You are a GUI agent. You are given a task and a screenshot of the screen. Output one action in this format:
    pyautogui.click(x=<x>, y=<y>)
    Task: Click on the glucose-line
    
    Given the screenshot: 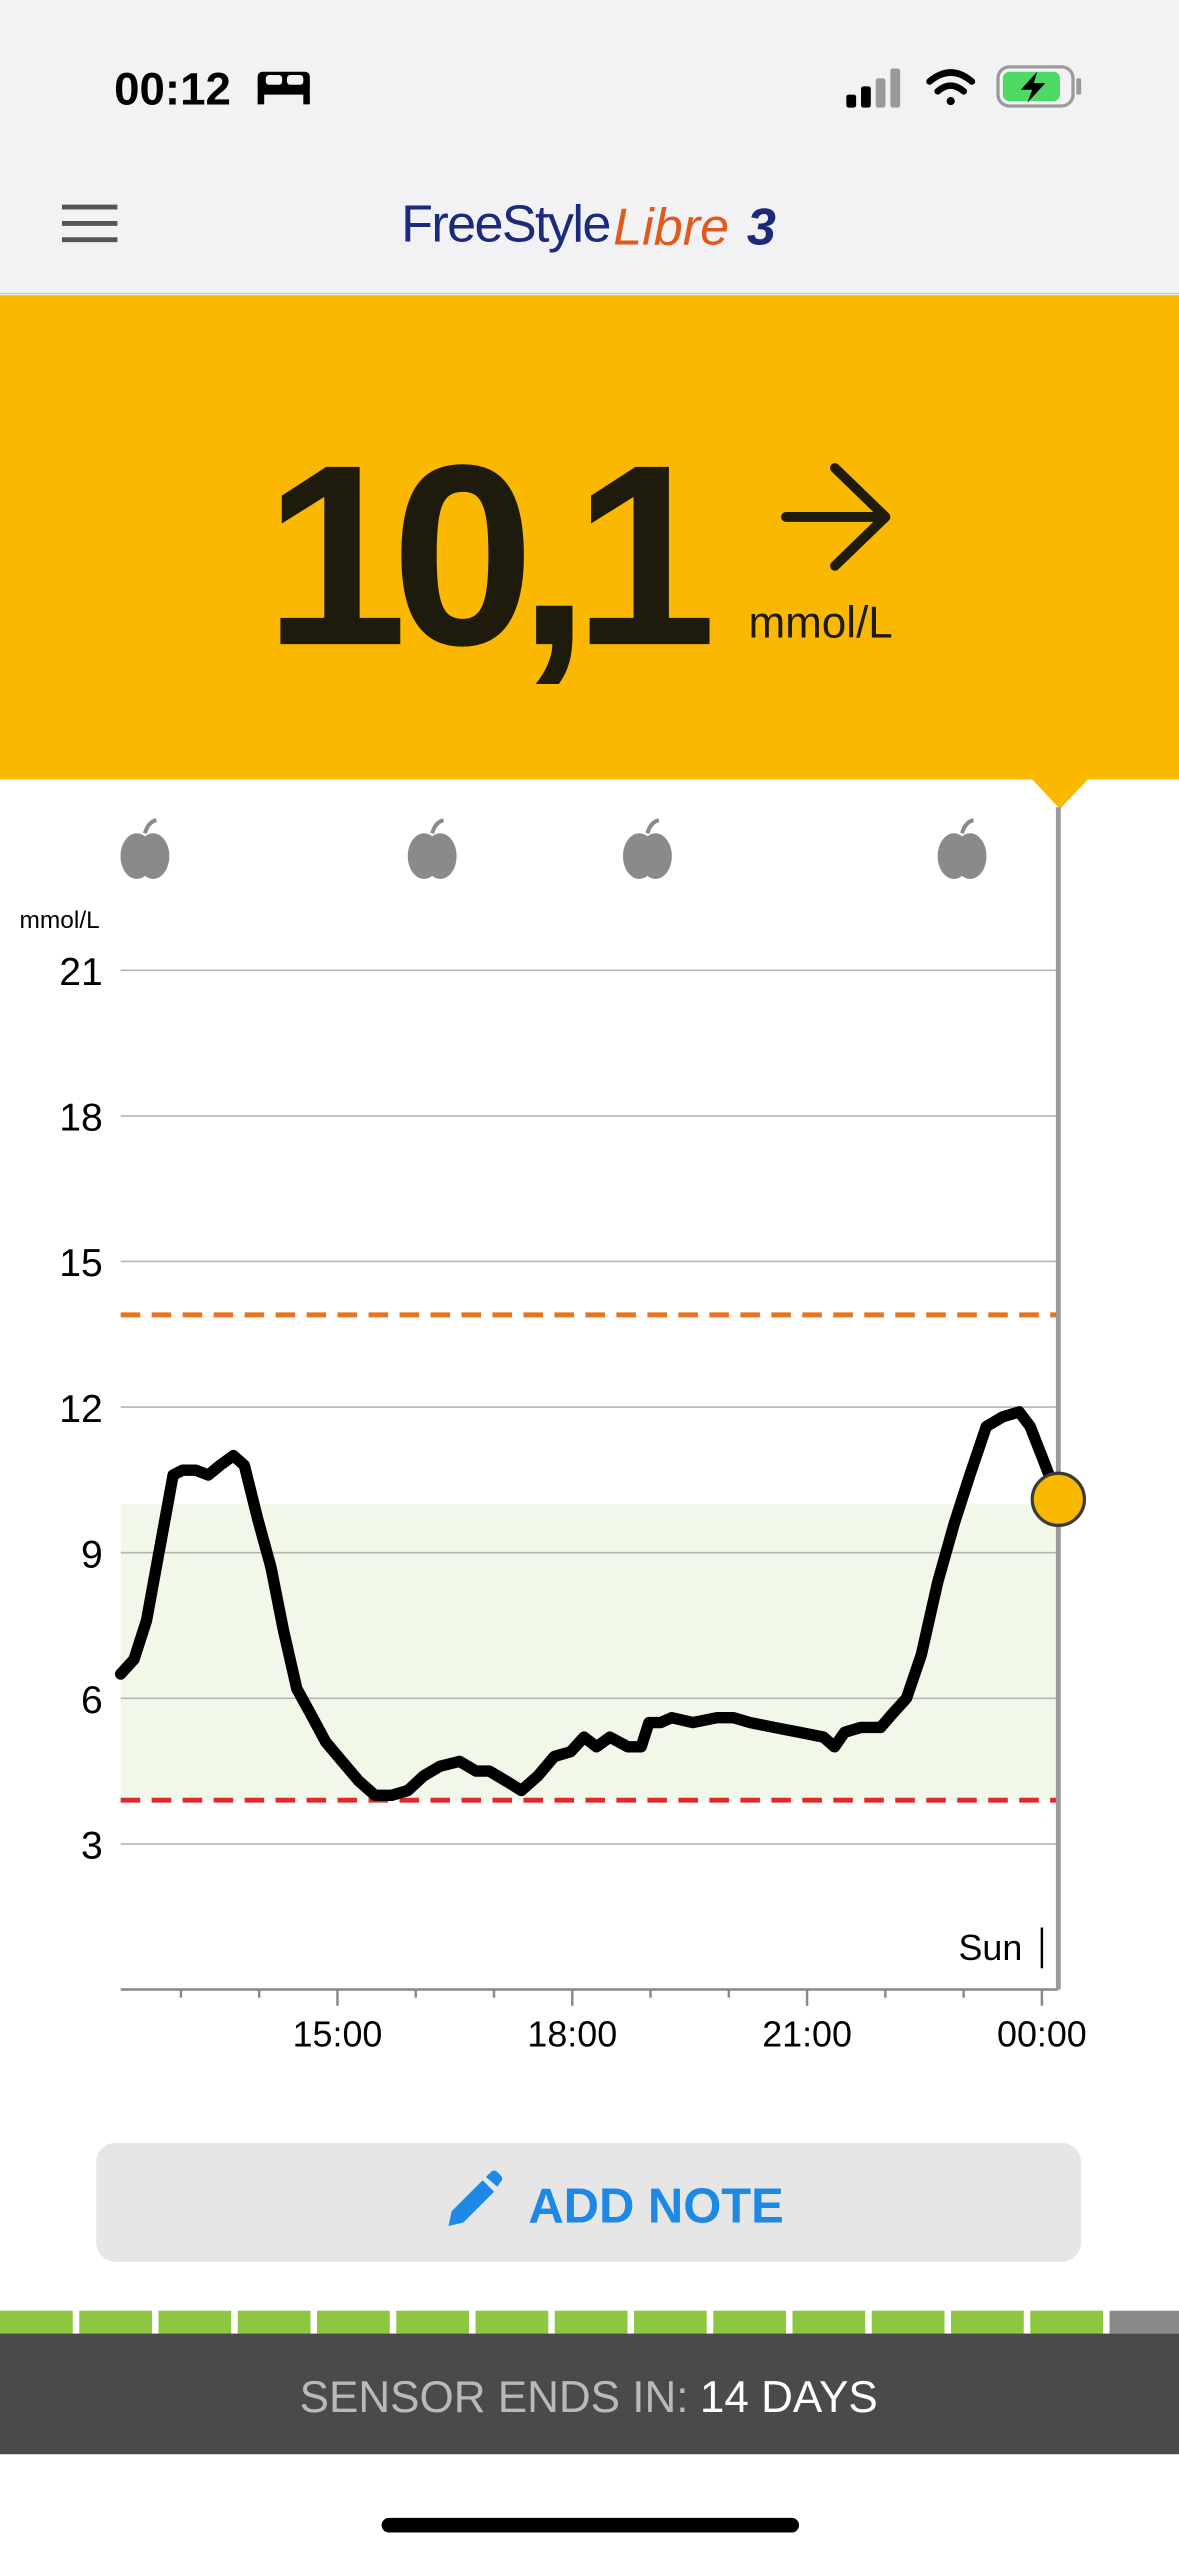 What is the action you would take?
    pyautogui.click(x=589, y=1604)
    